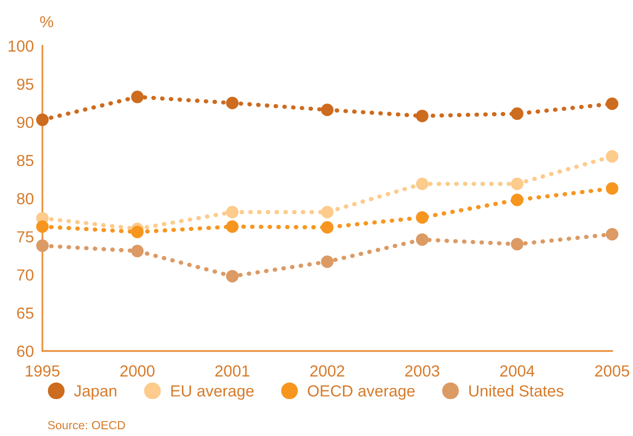 The image size is (633, 436). I want to click on legend-label: EU average, so click(212, 392).